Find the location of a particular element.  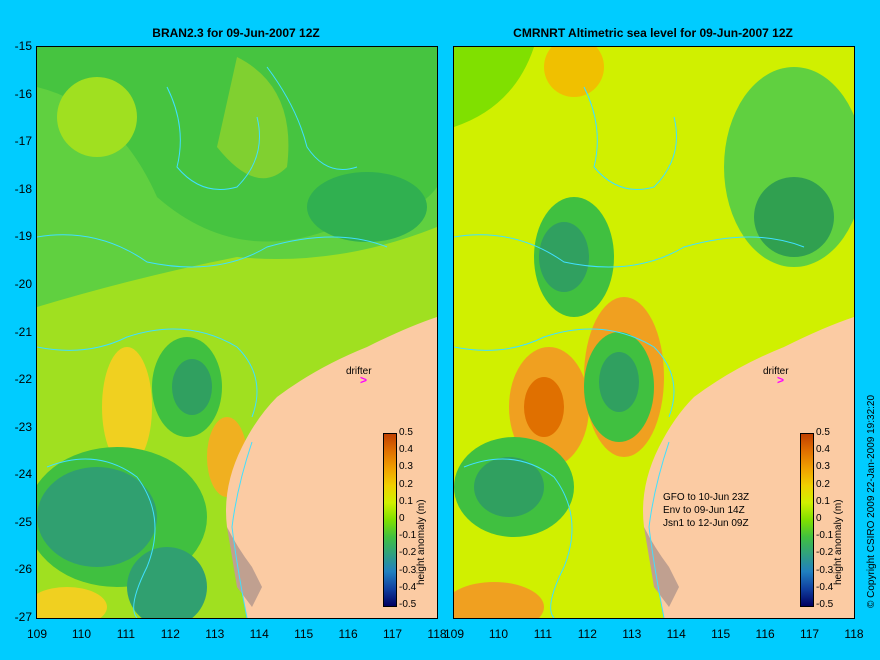

drifter-arrow-left-icon: > is located at coordinates (364, 380).